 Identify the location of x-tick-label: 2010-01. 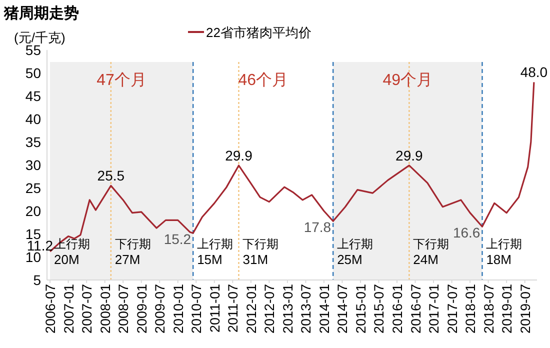
(178, 309).